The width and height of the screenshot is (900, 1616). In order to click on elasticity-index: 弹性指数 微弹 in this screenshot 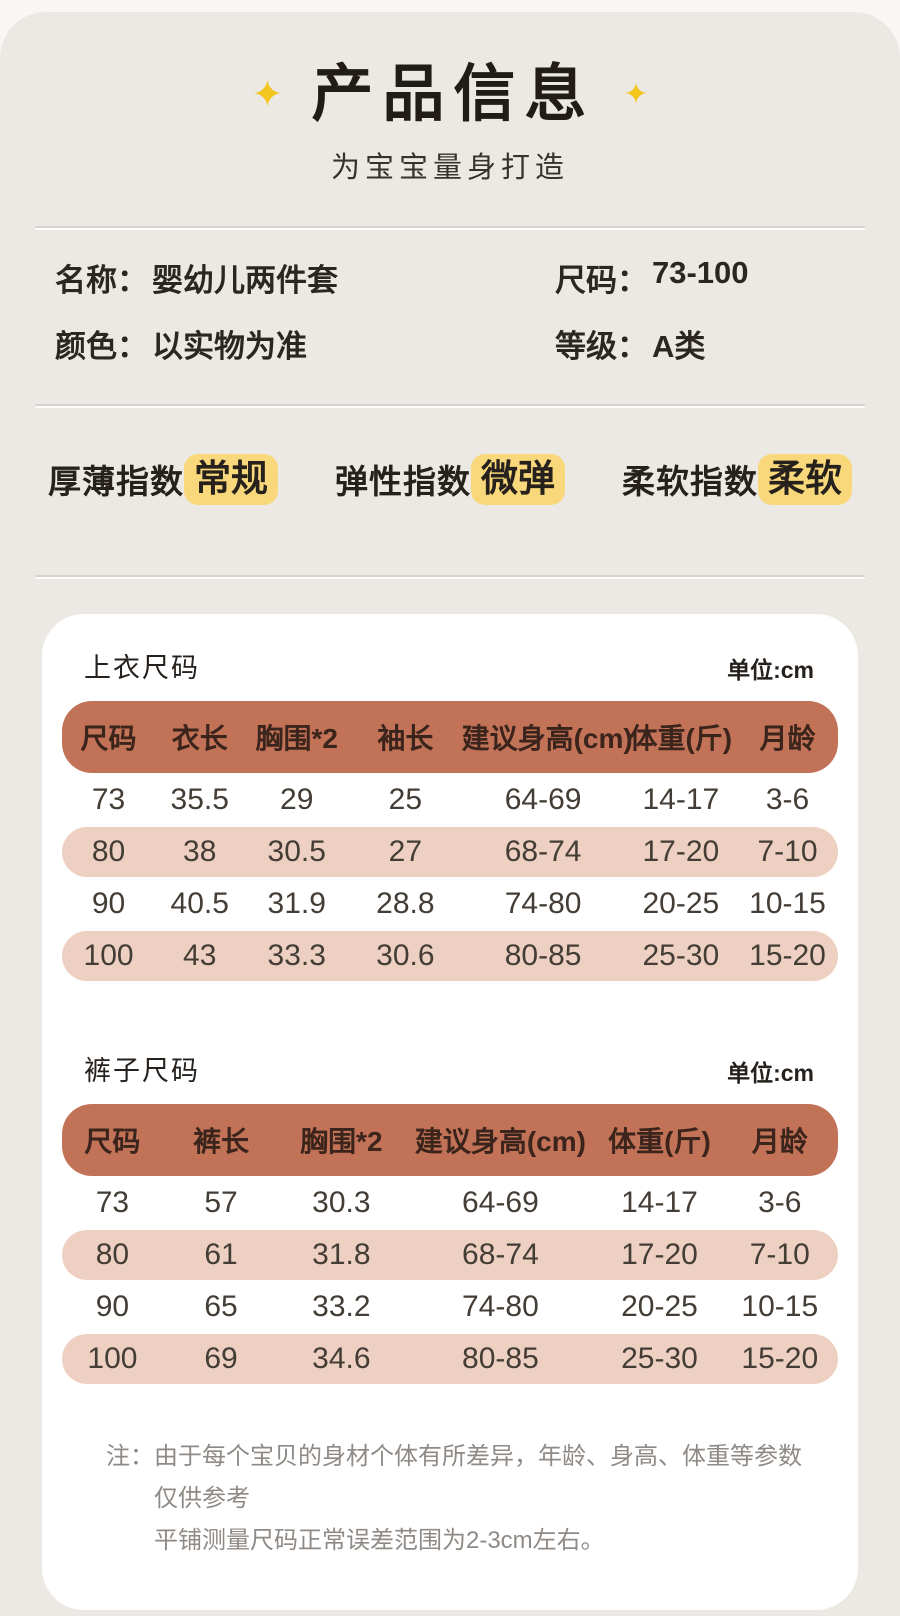, I will do `click(450, 479)`.